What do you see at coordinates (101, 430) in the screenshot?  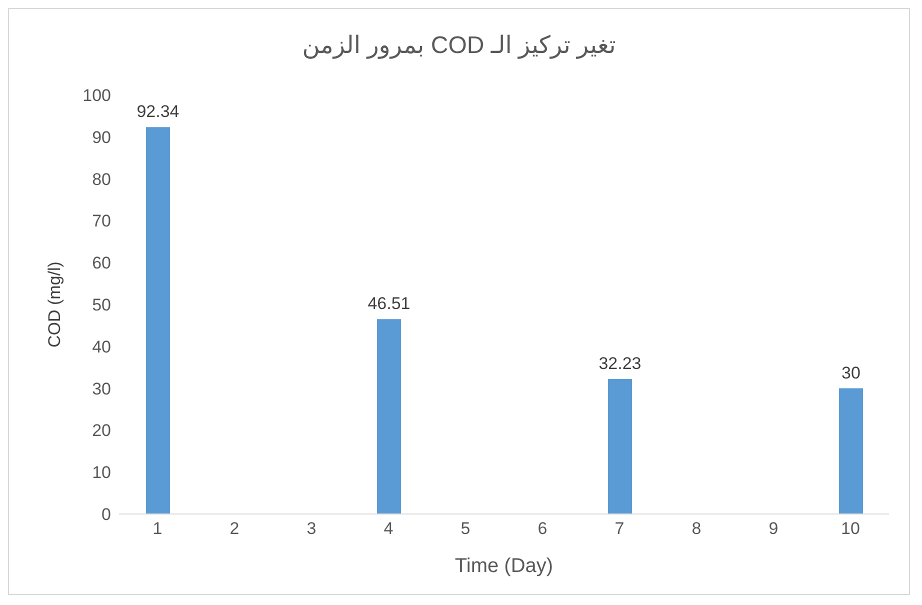 I see `y-tick-label: 20` at bounding box center [101, 430].